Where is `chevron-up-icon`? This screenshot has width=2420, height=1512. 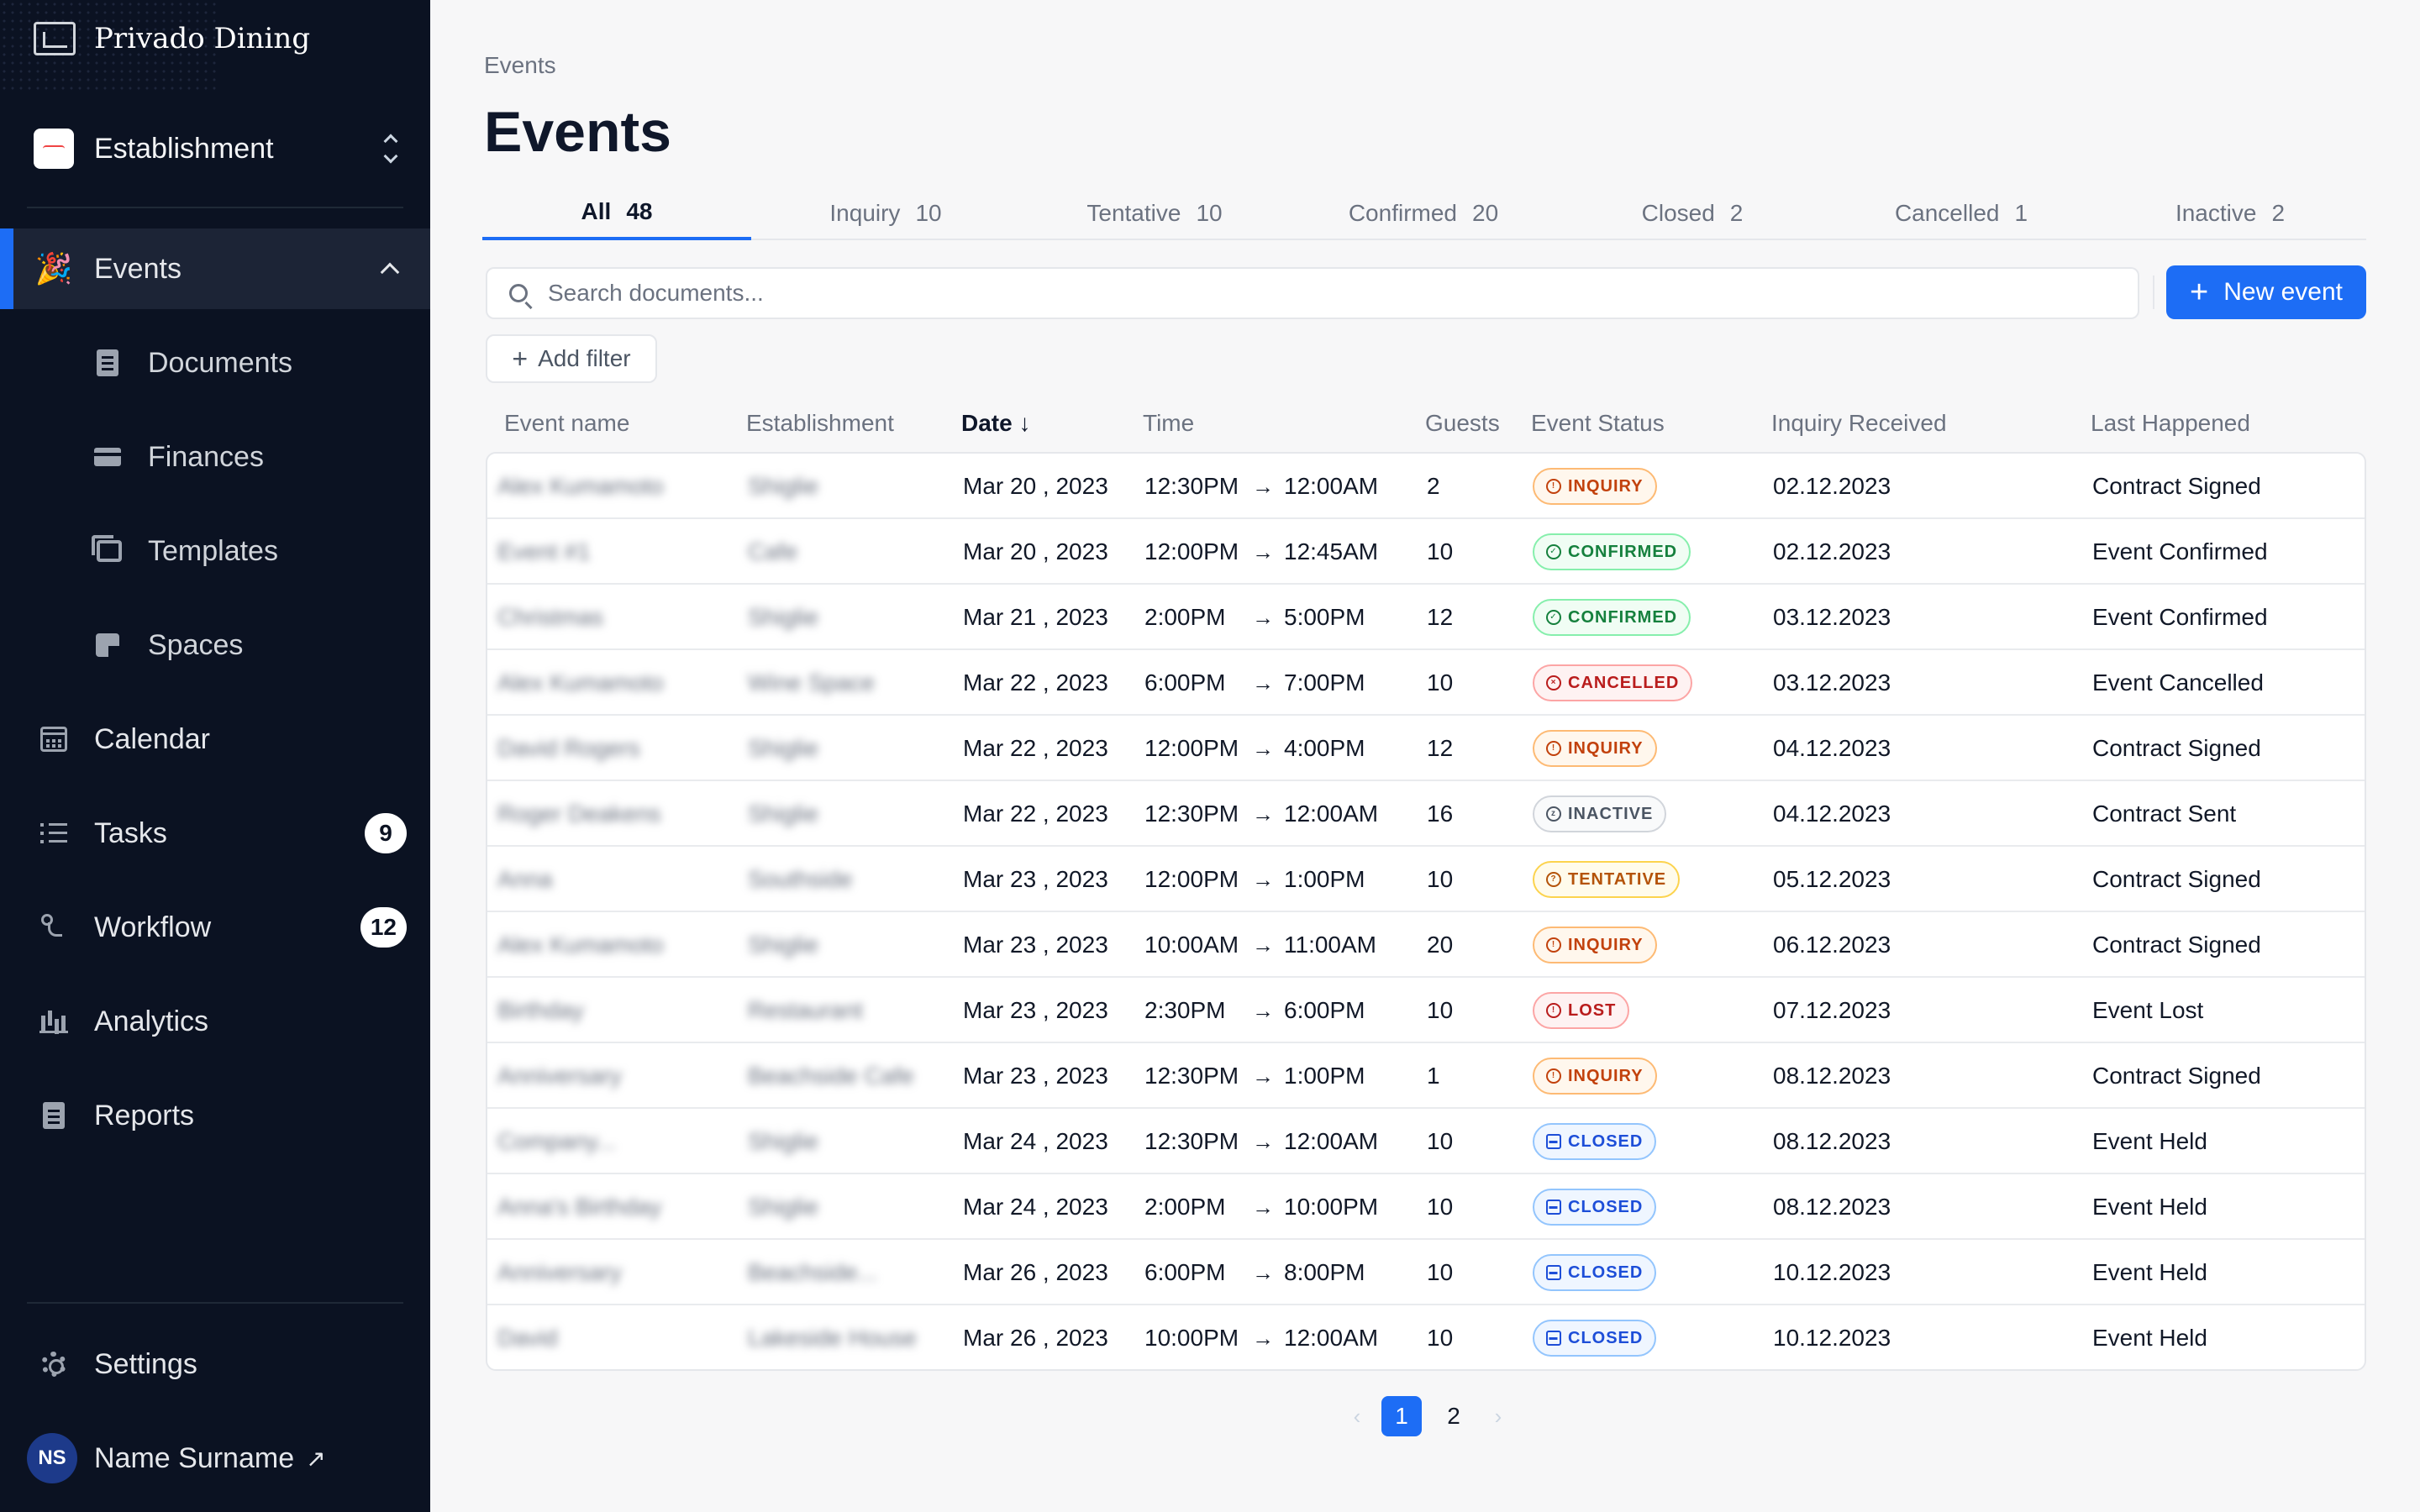
chevron-up-icon is located at coordinates (390, 272).